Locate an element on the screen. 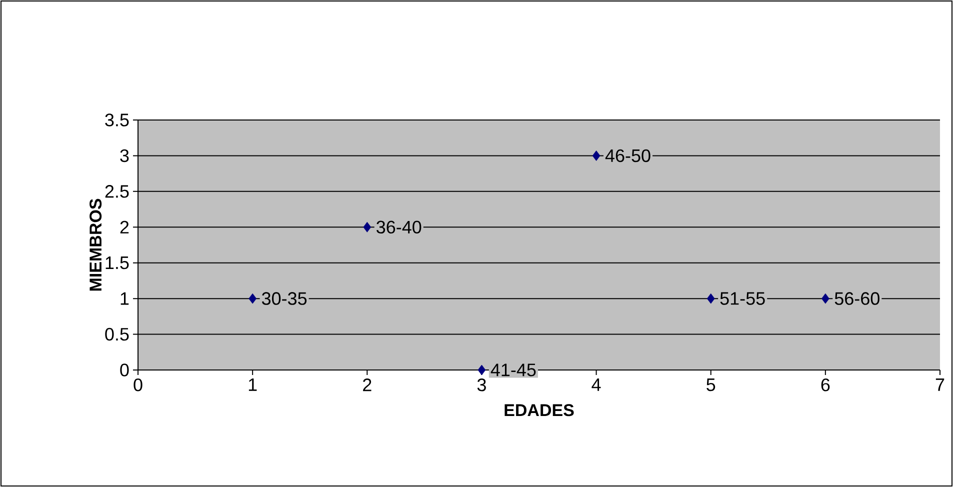 This screenshot has width=956, height=490. y-tick-label: 1 is located at coordinates (124, 298).